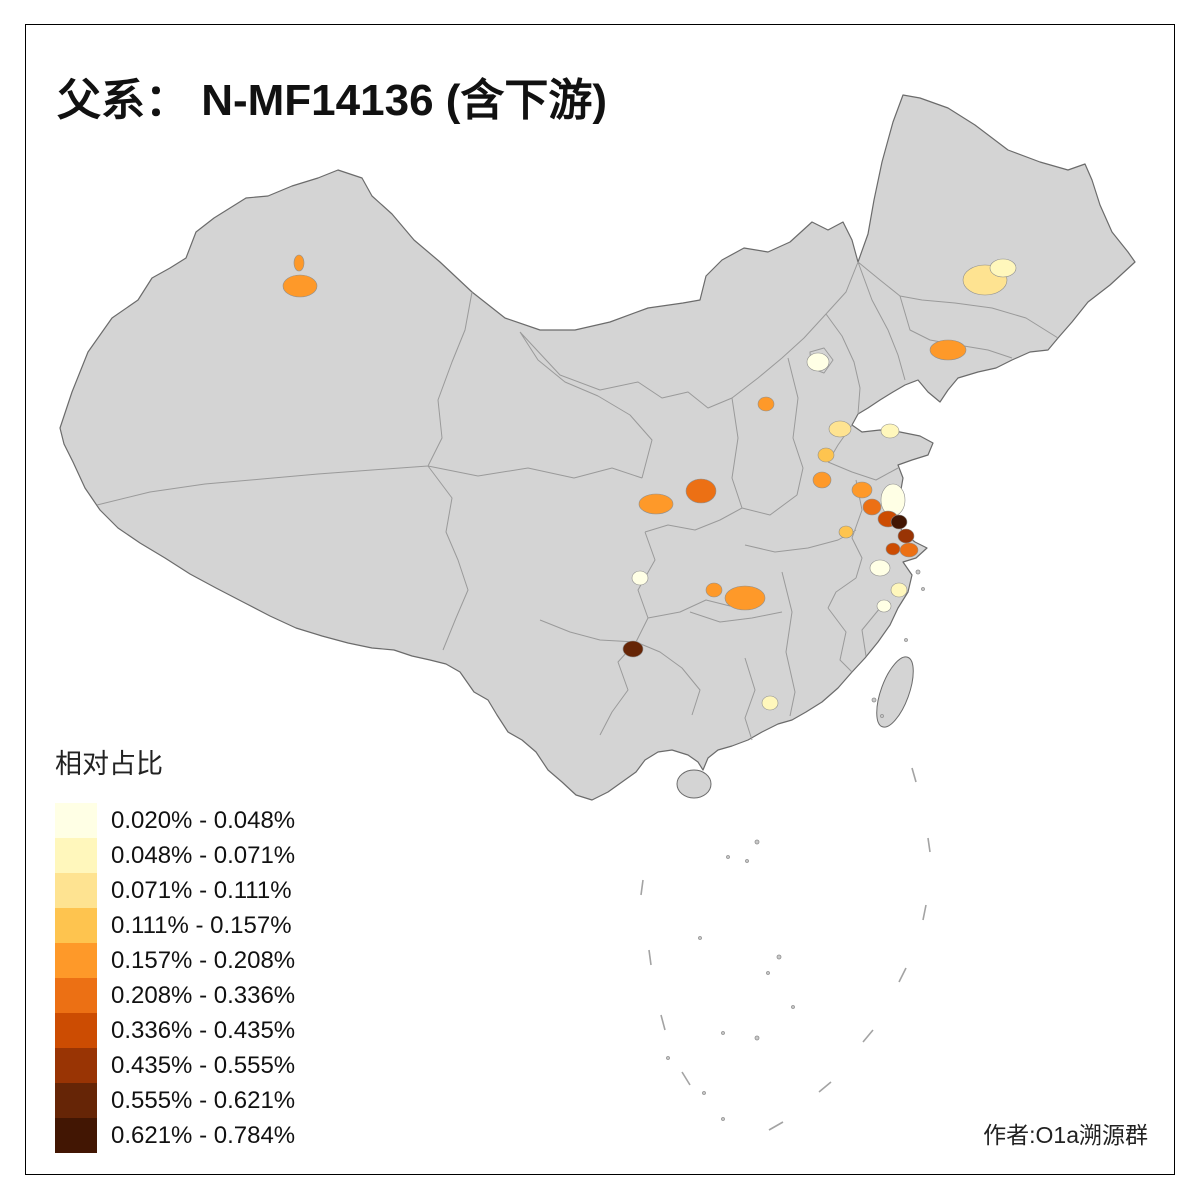  I want to click on legend-row: 0.048% - 0.071%, so click(175, 855).